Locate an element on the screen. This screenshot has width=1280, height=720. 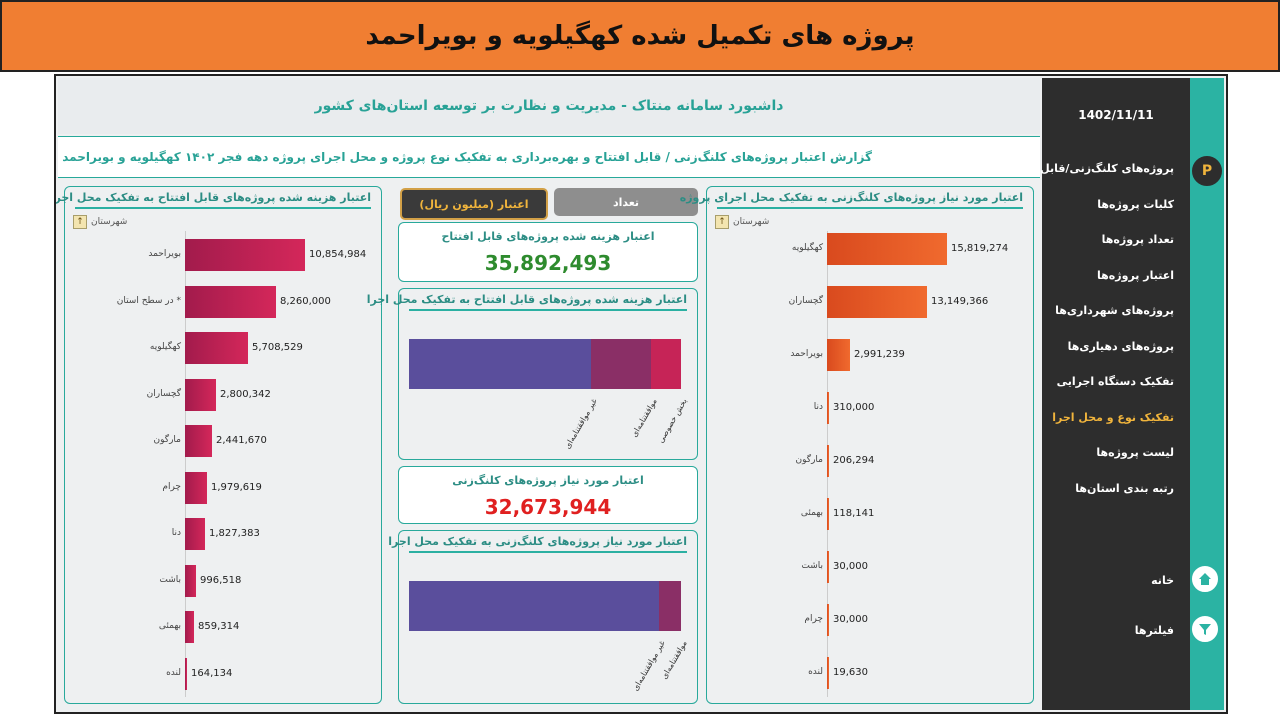
required-total-title: اعتبار مورد نیاز پروژه‌های کلنگ‌زنی is located at coordinates (548, 480).